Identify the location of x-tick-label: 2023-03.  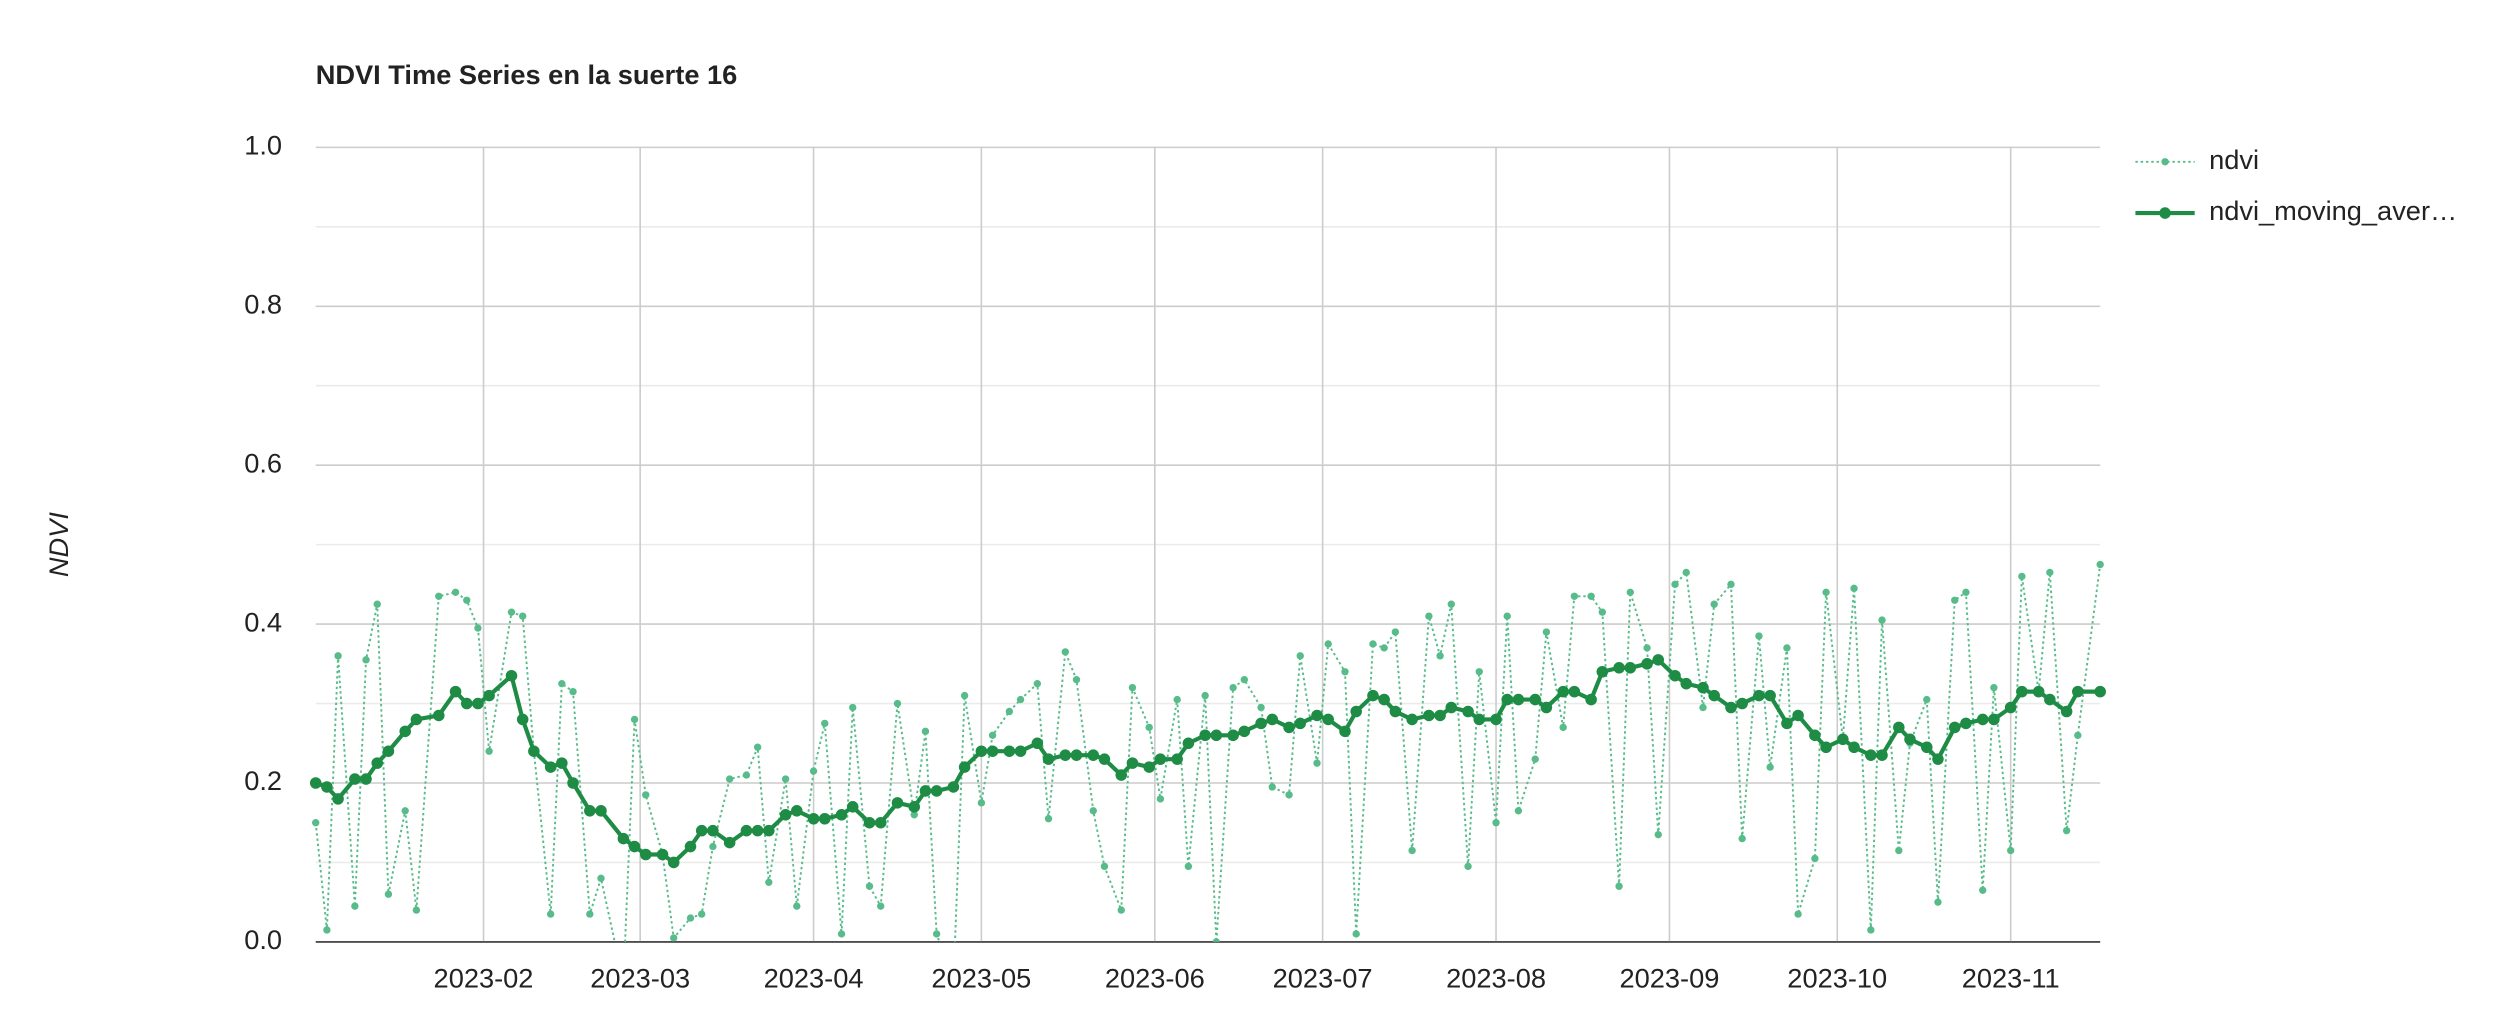
(640, 978).